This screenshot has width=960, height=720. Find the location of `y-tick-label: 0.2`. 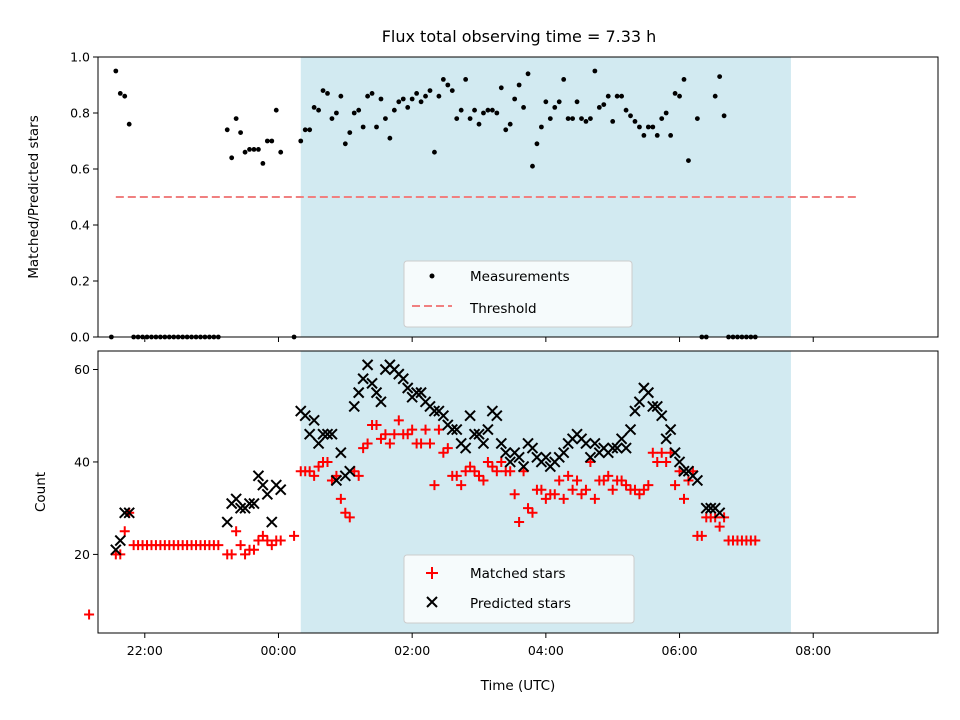

y-tick-label: 0.2 is located at coordinates (80, 281).